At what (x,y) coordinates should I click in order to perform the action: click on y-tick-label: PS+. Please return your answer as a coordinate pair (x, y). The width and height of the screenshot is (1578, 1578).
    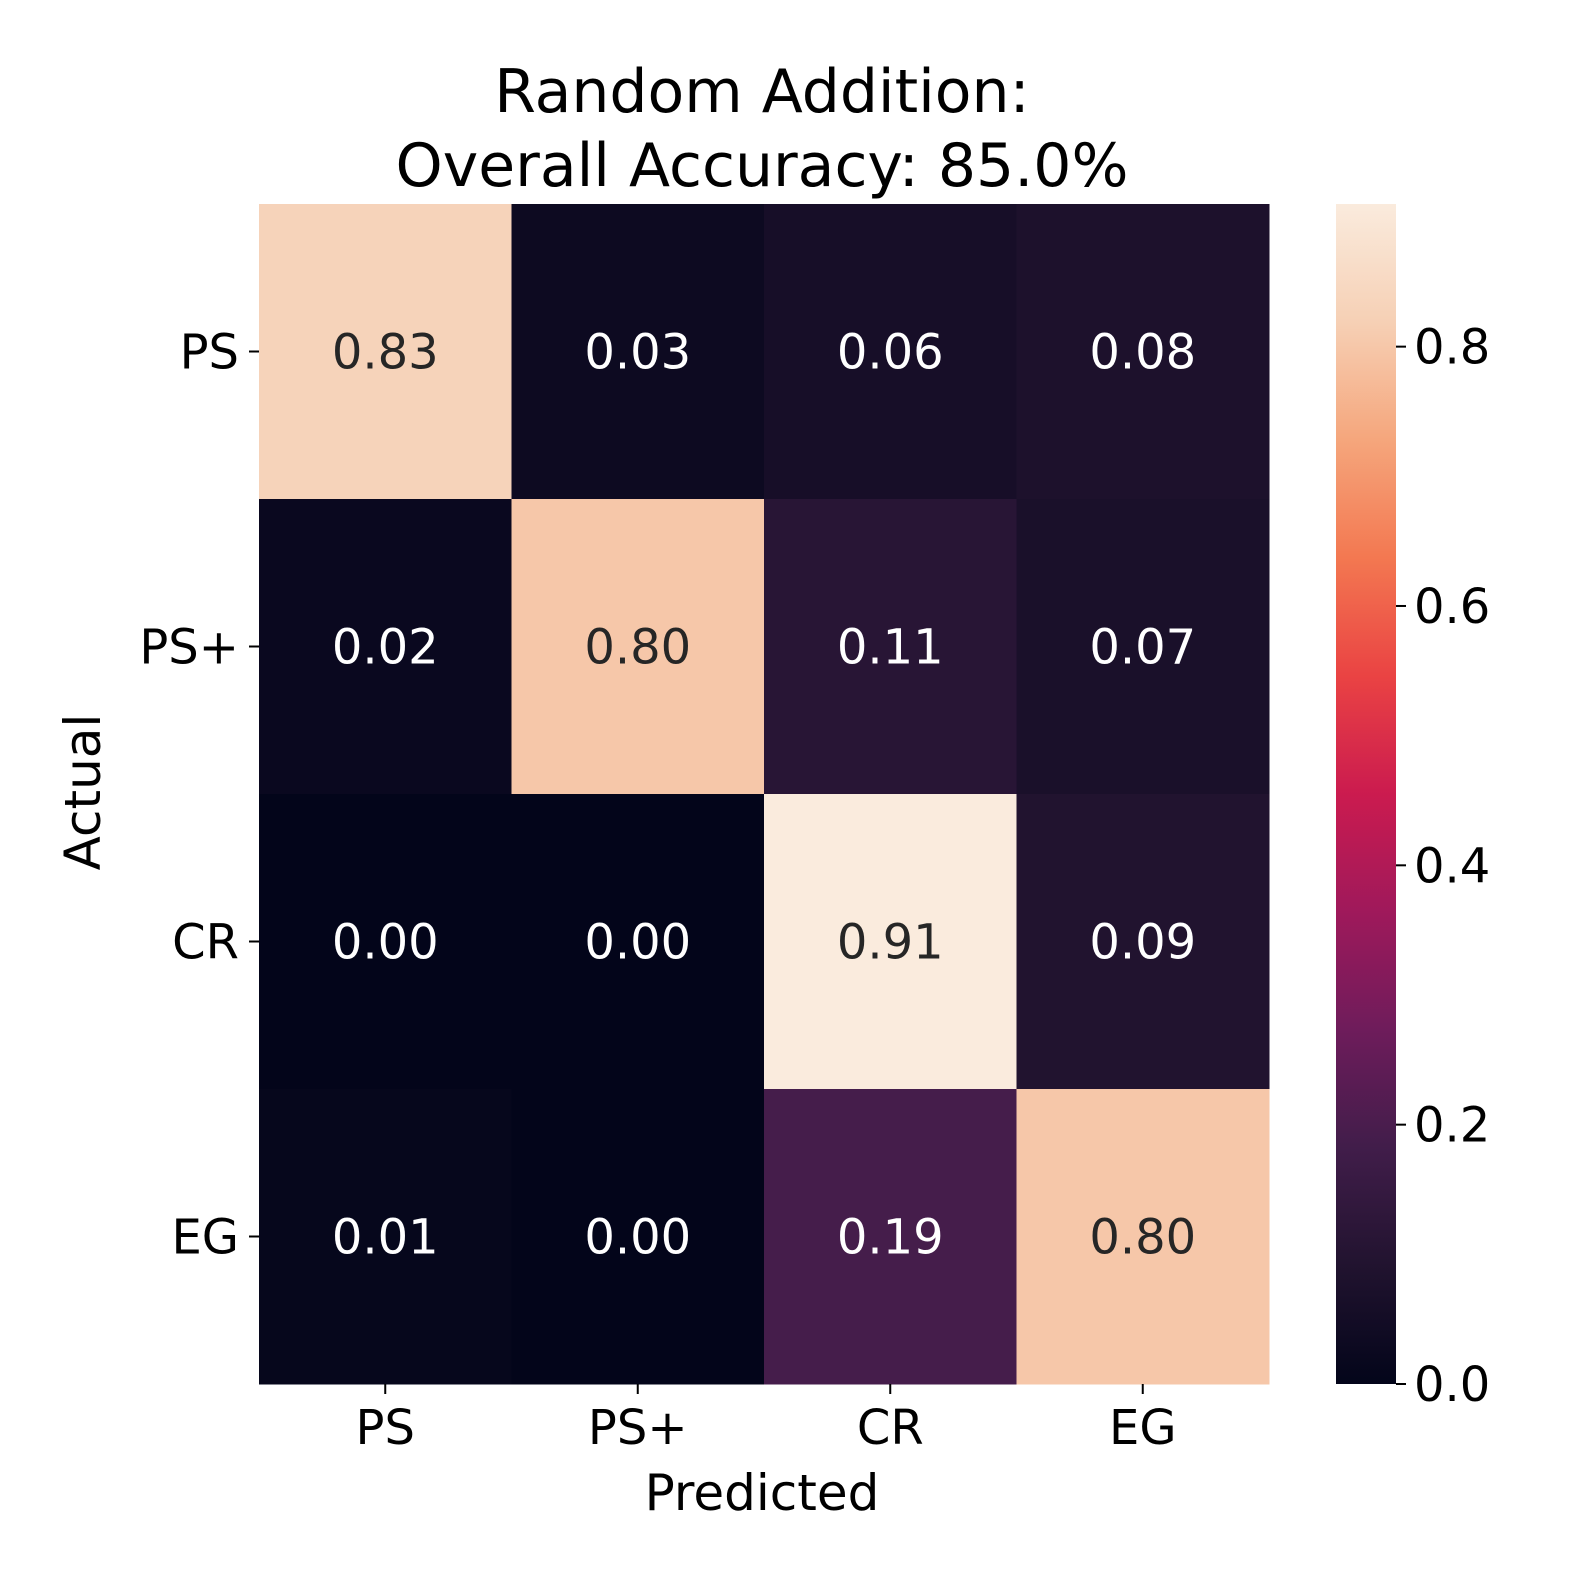
    Looking at the image, I should click on (189, 648).